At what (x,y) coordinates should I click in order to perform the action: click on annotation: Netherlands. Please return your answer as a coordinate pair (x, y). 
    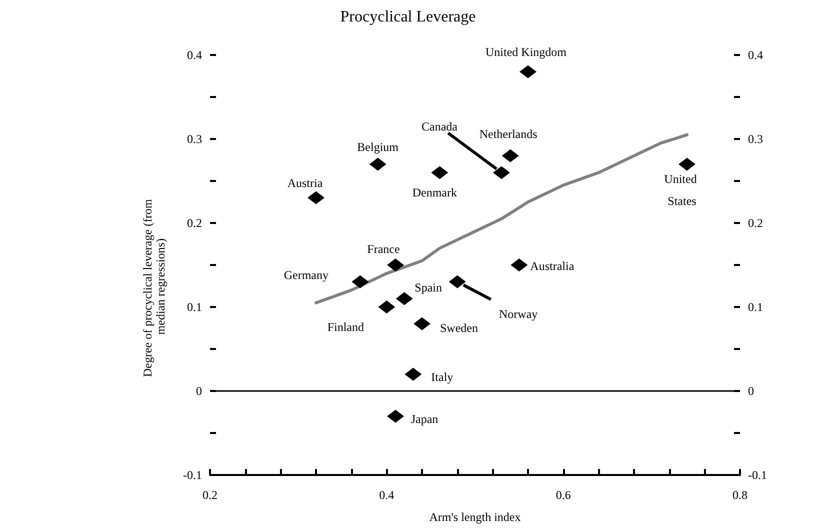
    Looking at the image, I should click on (508, 133).